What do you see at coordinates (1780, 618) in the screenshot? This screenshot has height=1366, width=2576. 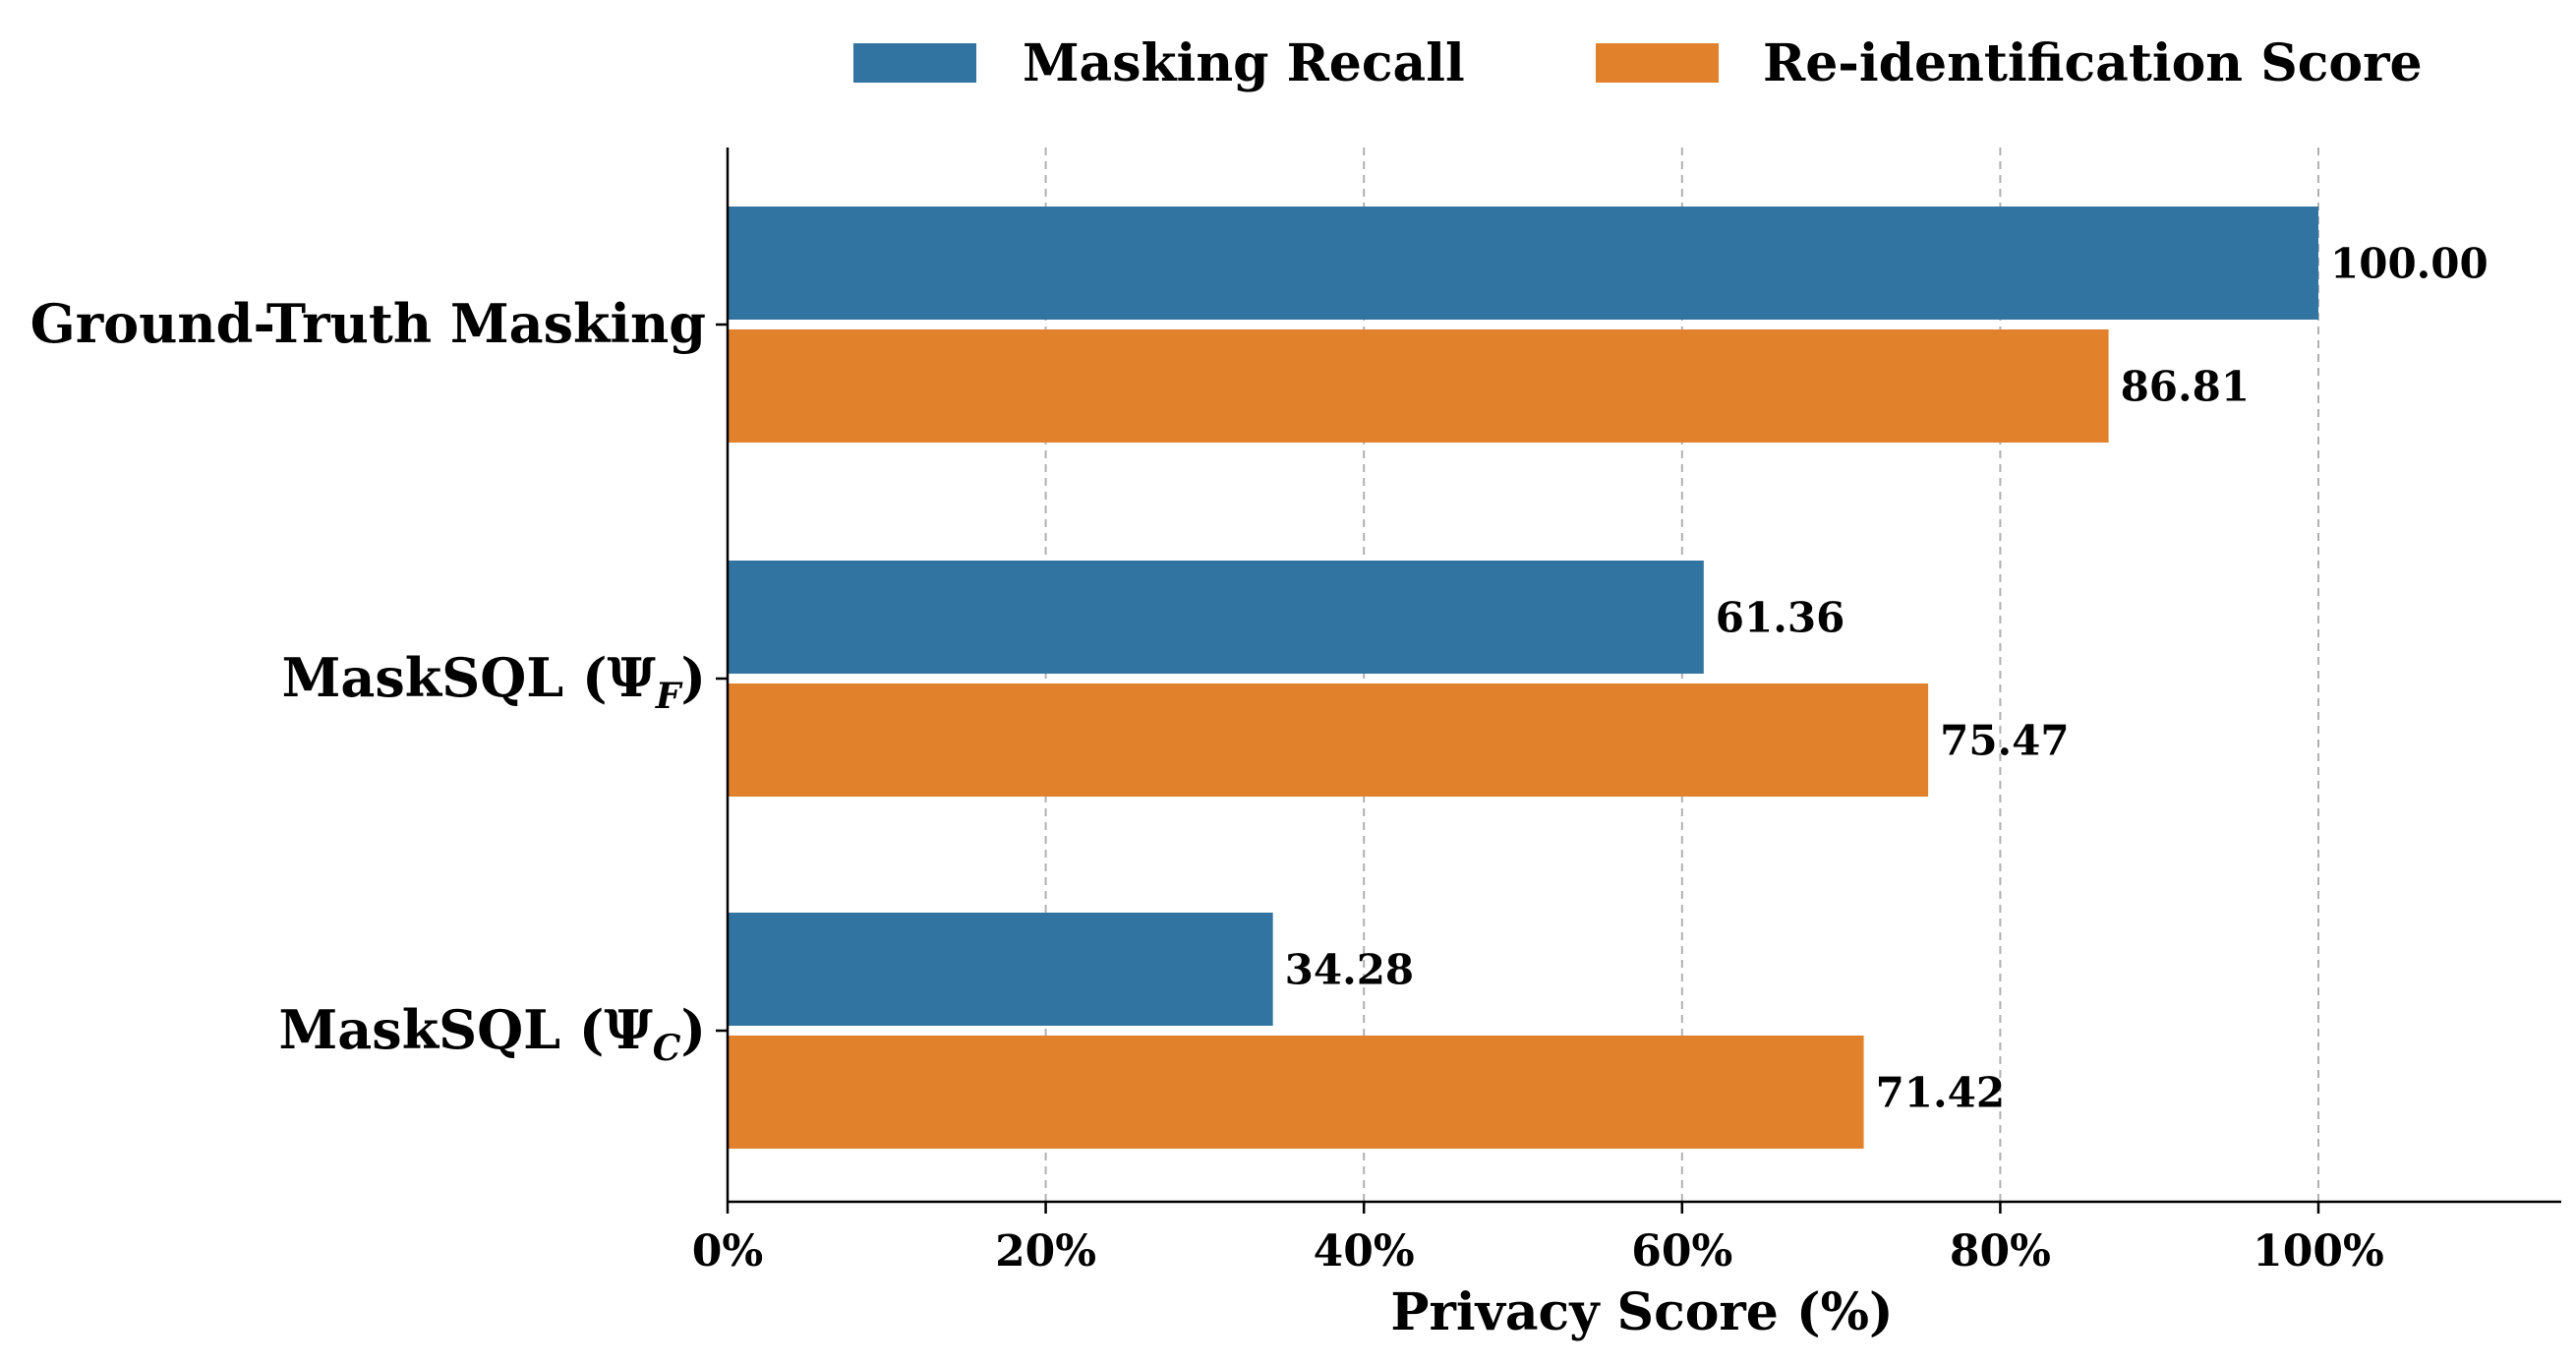 I see `data-label: 61.36` at bounding box center [1780, 618].